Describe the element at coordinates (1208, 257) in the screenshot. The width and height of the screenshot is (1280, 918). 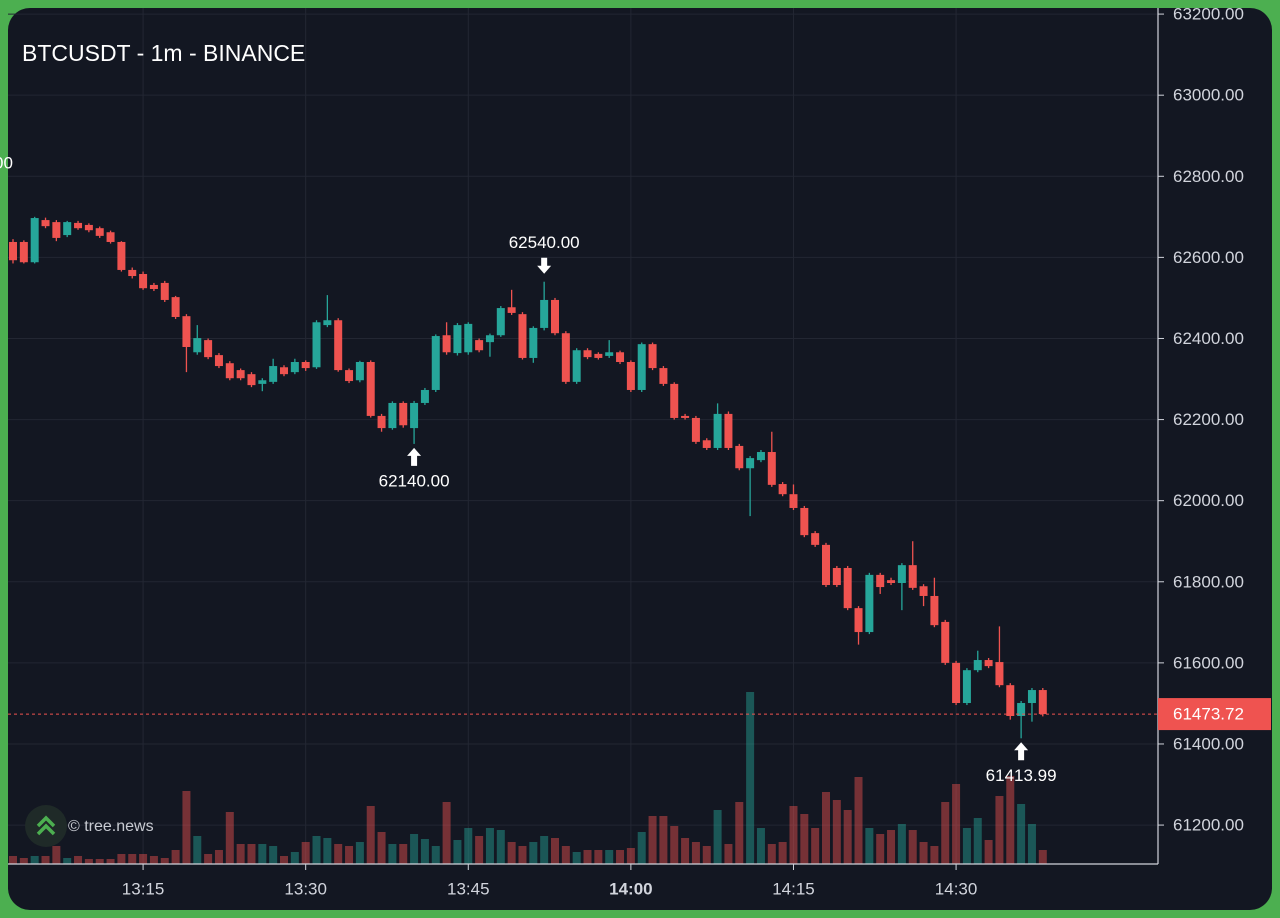
I see `y-tick-label: 62600.00` at that location.